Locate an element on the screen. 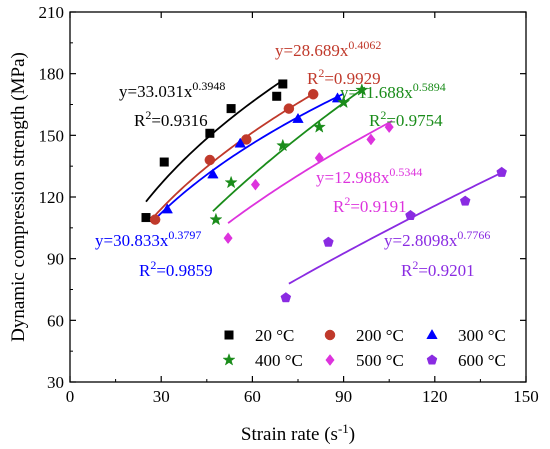  fit-r2-0: R2=0.9316 is located at coordinates (171, 119).